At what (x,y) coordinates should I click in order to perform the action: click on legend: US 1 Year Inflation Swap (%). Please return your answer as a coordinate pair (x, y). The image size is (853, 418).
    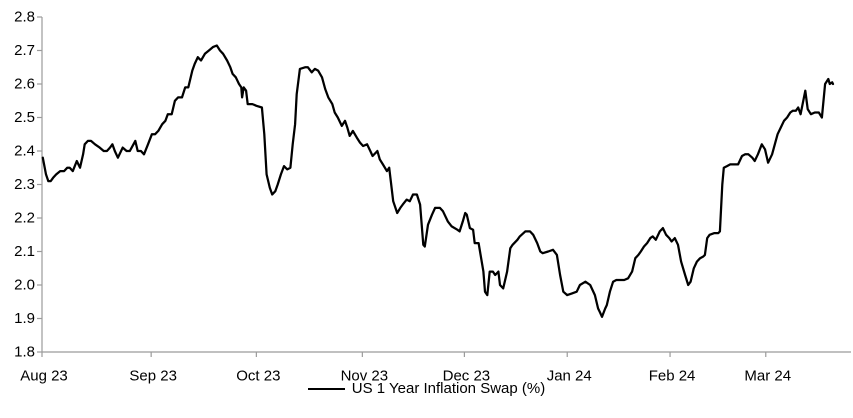
    Looking at the image, I should click on (426, 388).